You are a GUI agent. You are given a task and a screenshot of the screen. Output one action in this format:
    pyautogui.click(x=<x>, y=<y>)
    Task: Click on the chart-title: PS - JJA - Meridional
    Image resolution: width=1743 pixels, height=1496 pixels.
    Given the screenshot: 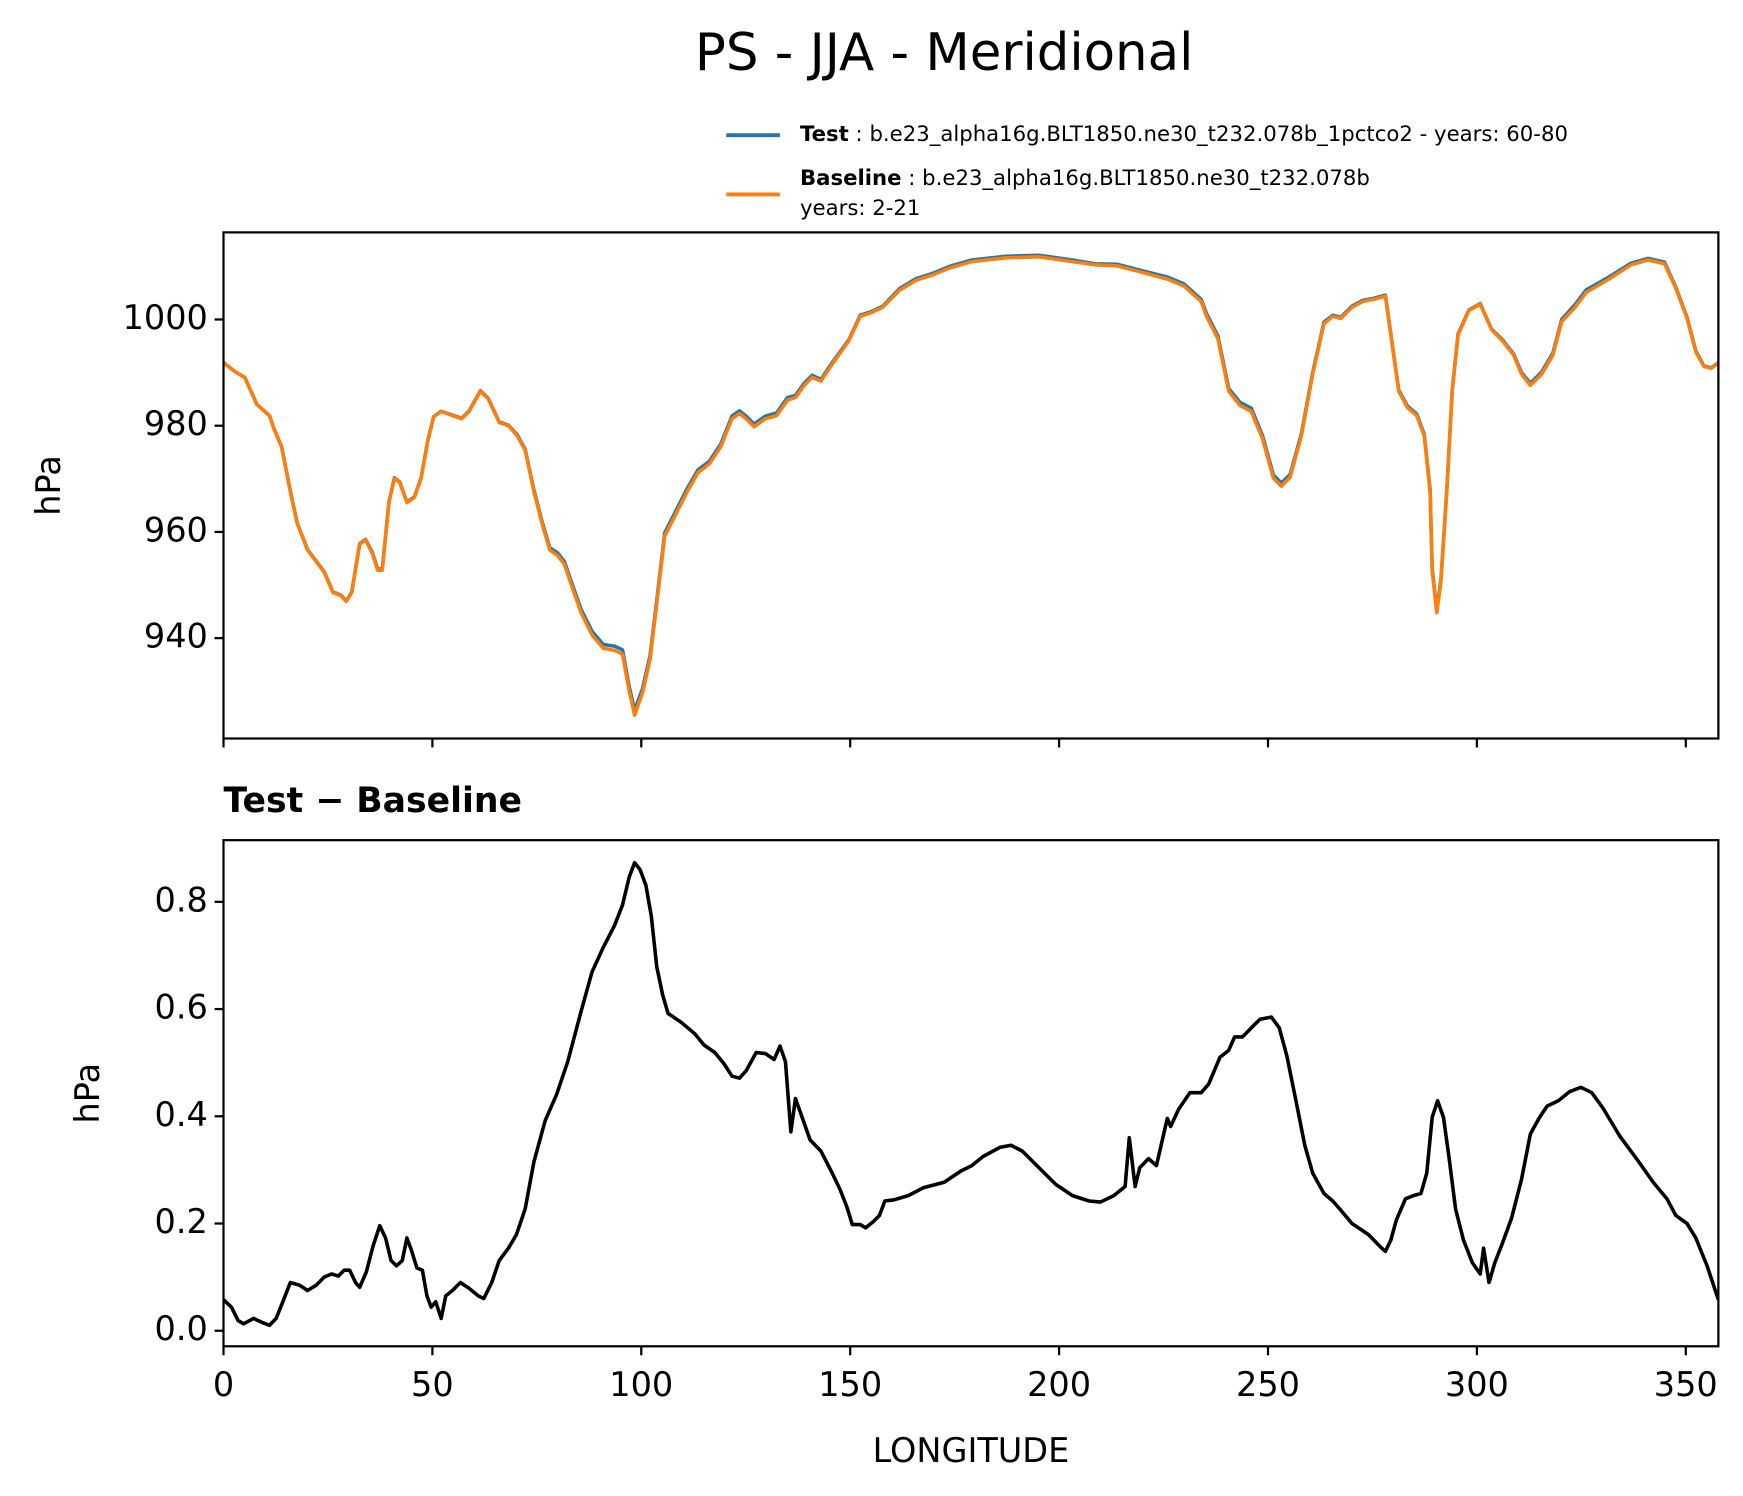 What is the action you would take?
    pyautogui.click(x=944, y=53)
    